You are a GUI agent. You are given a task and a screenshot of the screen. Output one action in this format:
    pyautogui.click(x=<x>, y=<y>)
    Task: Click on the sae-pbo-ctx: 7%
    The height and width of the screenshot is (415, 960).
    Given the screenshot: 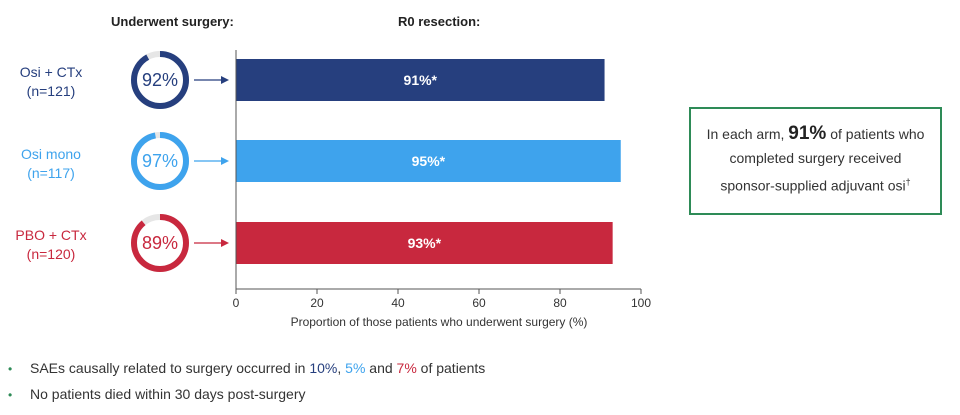 What is the action you would take?
    pyautogui.click(x=406, y=368)
    